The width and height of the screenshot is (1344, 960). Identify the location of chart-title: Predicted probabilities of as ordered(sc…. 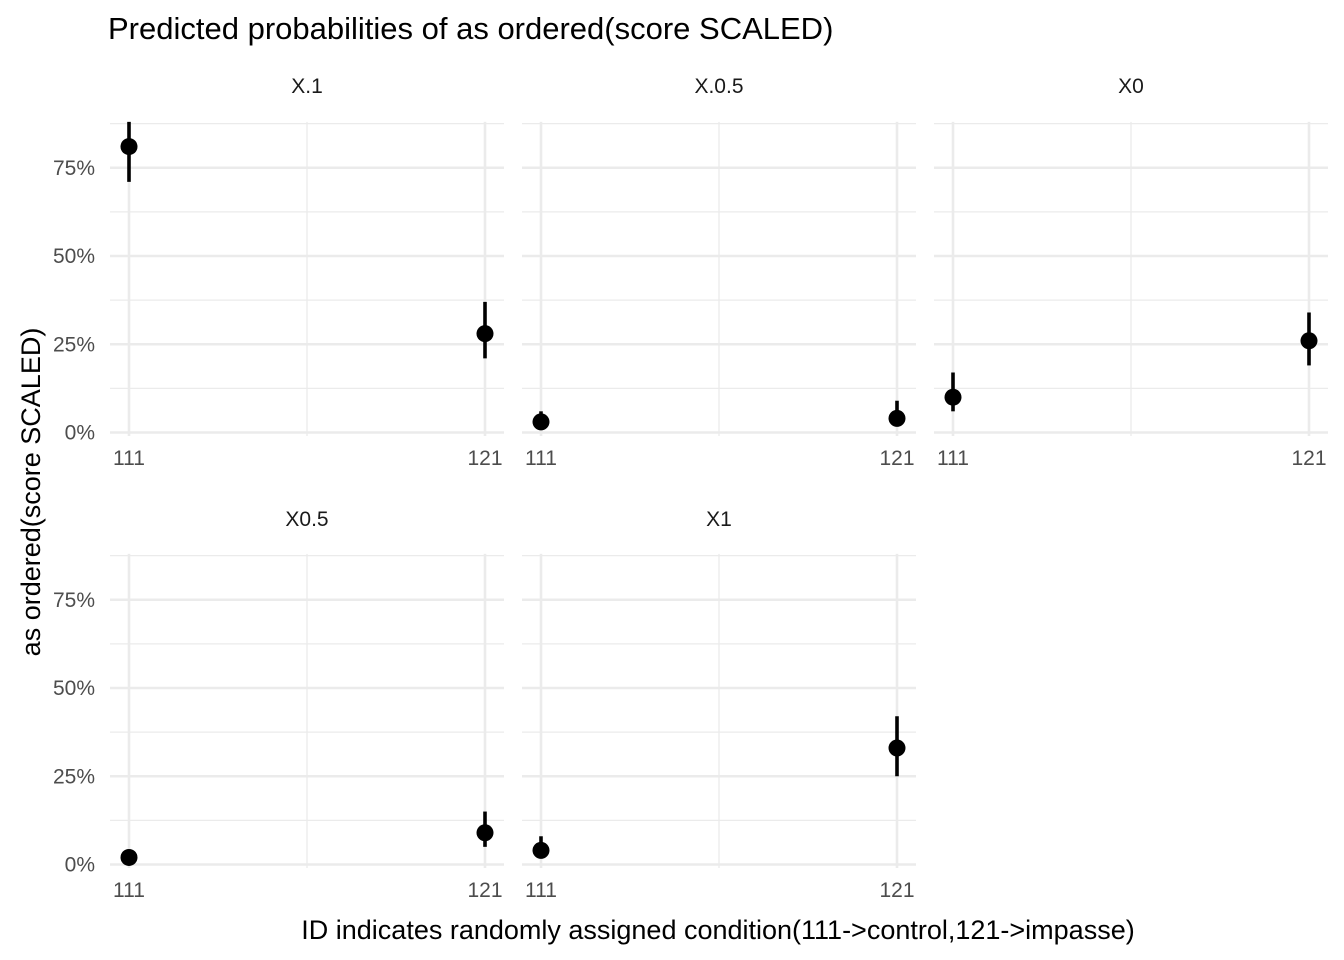
(470, 28).